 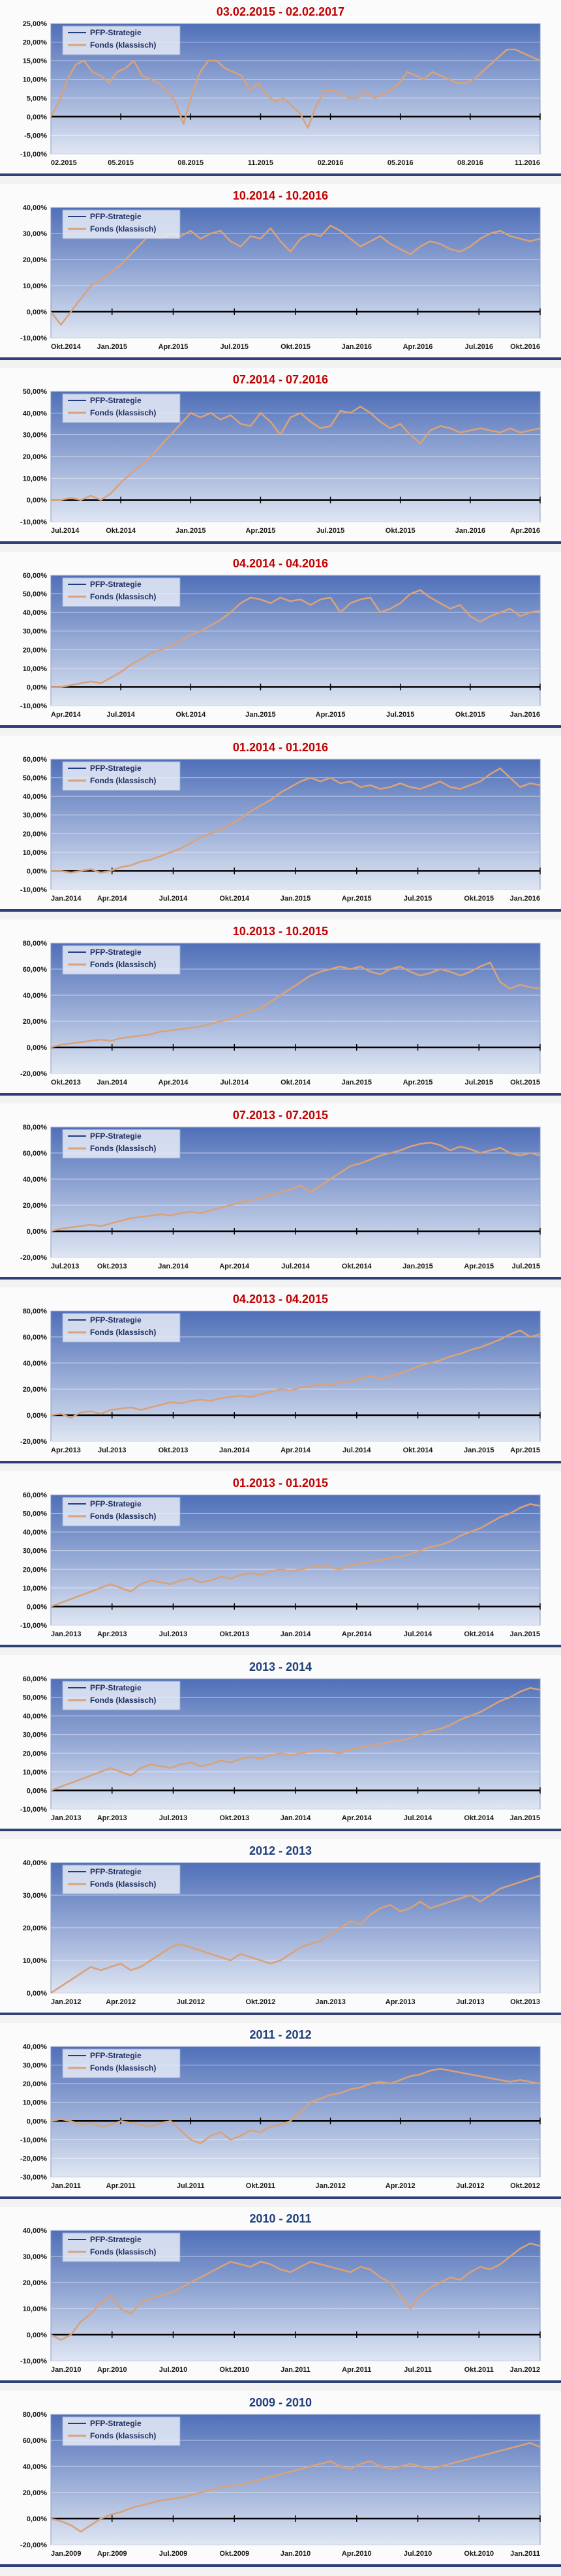 What do you see at coordinates (400, 715) in the screenshot?
I see `x-tick-label: Jul.2015` at bounding box center [400, 715].